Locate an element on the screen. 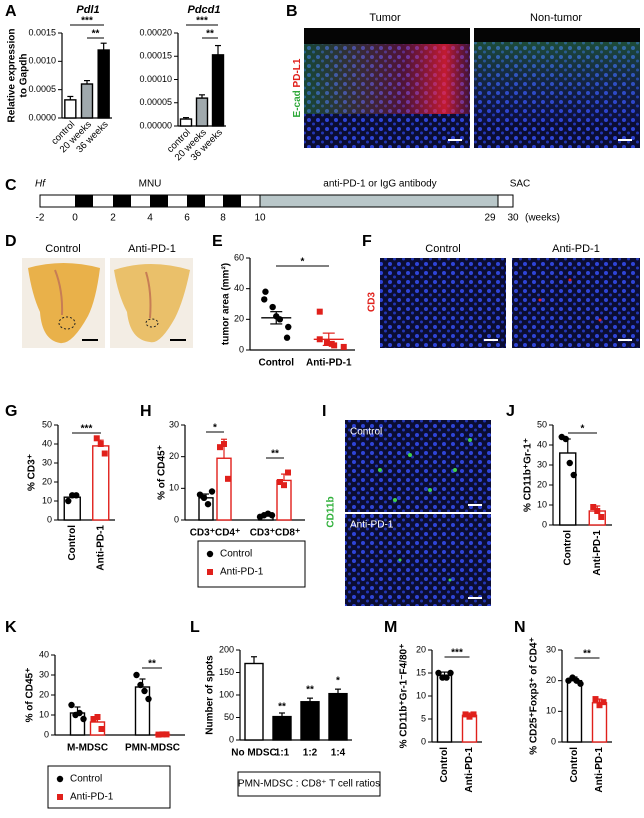 This screenshot has width=644, height=818. timeline-tick: 4 is located at coordinates (150, 218).